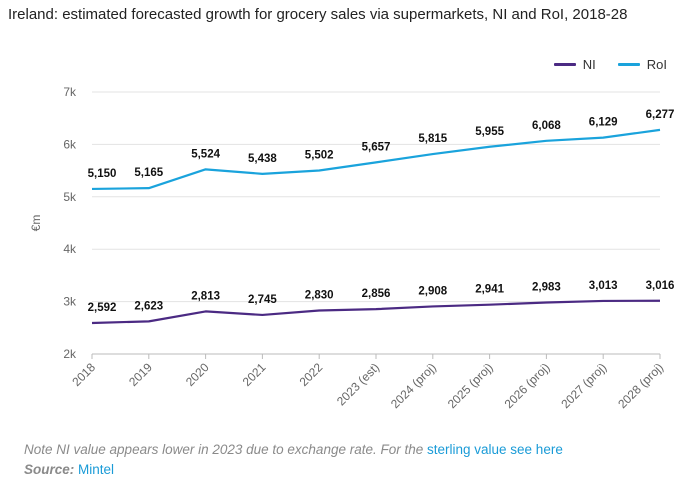  I want to click on data-label-ni: 2,856, so click(376, 294).